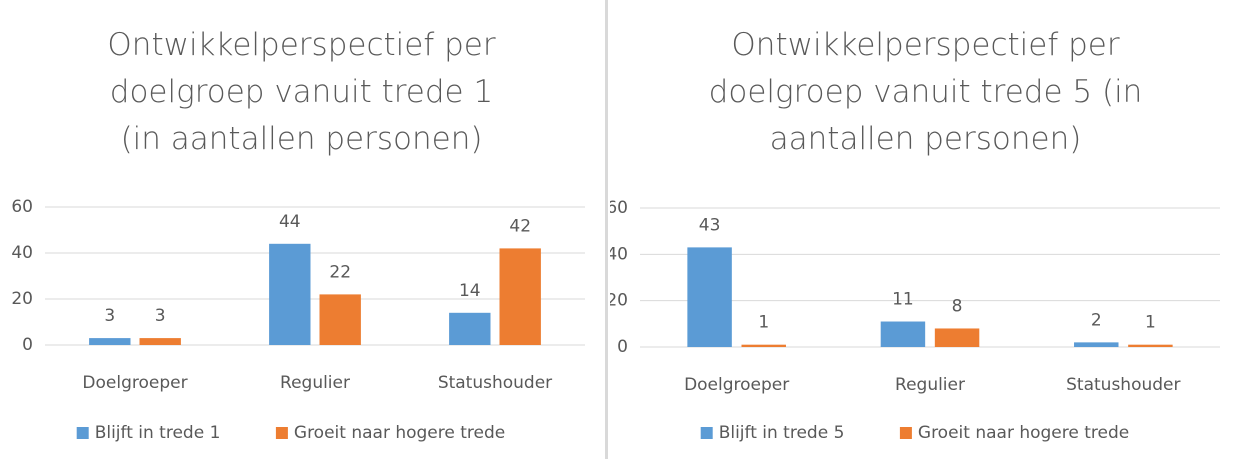  I want to click on data-label: 2, so click(1096, 320).